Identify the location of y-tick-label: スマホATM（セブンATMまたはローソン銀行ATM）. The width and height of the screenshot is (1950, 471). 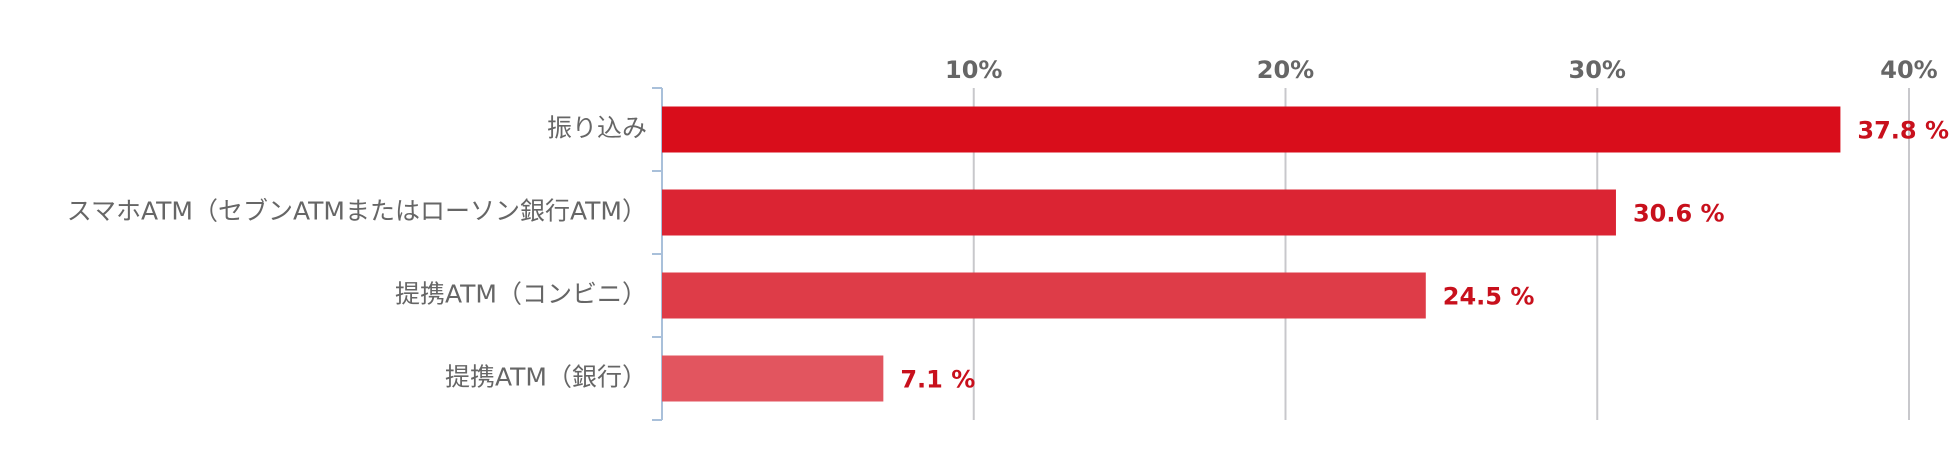
(357, 211).